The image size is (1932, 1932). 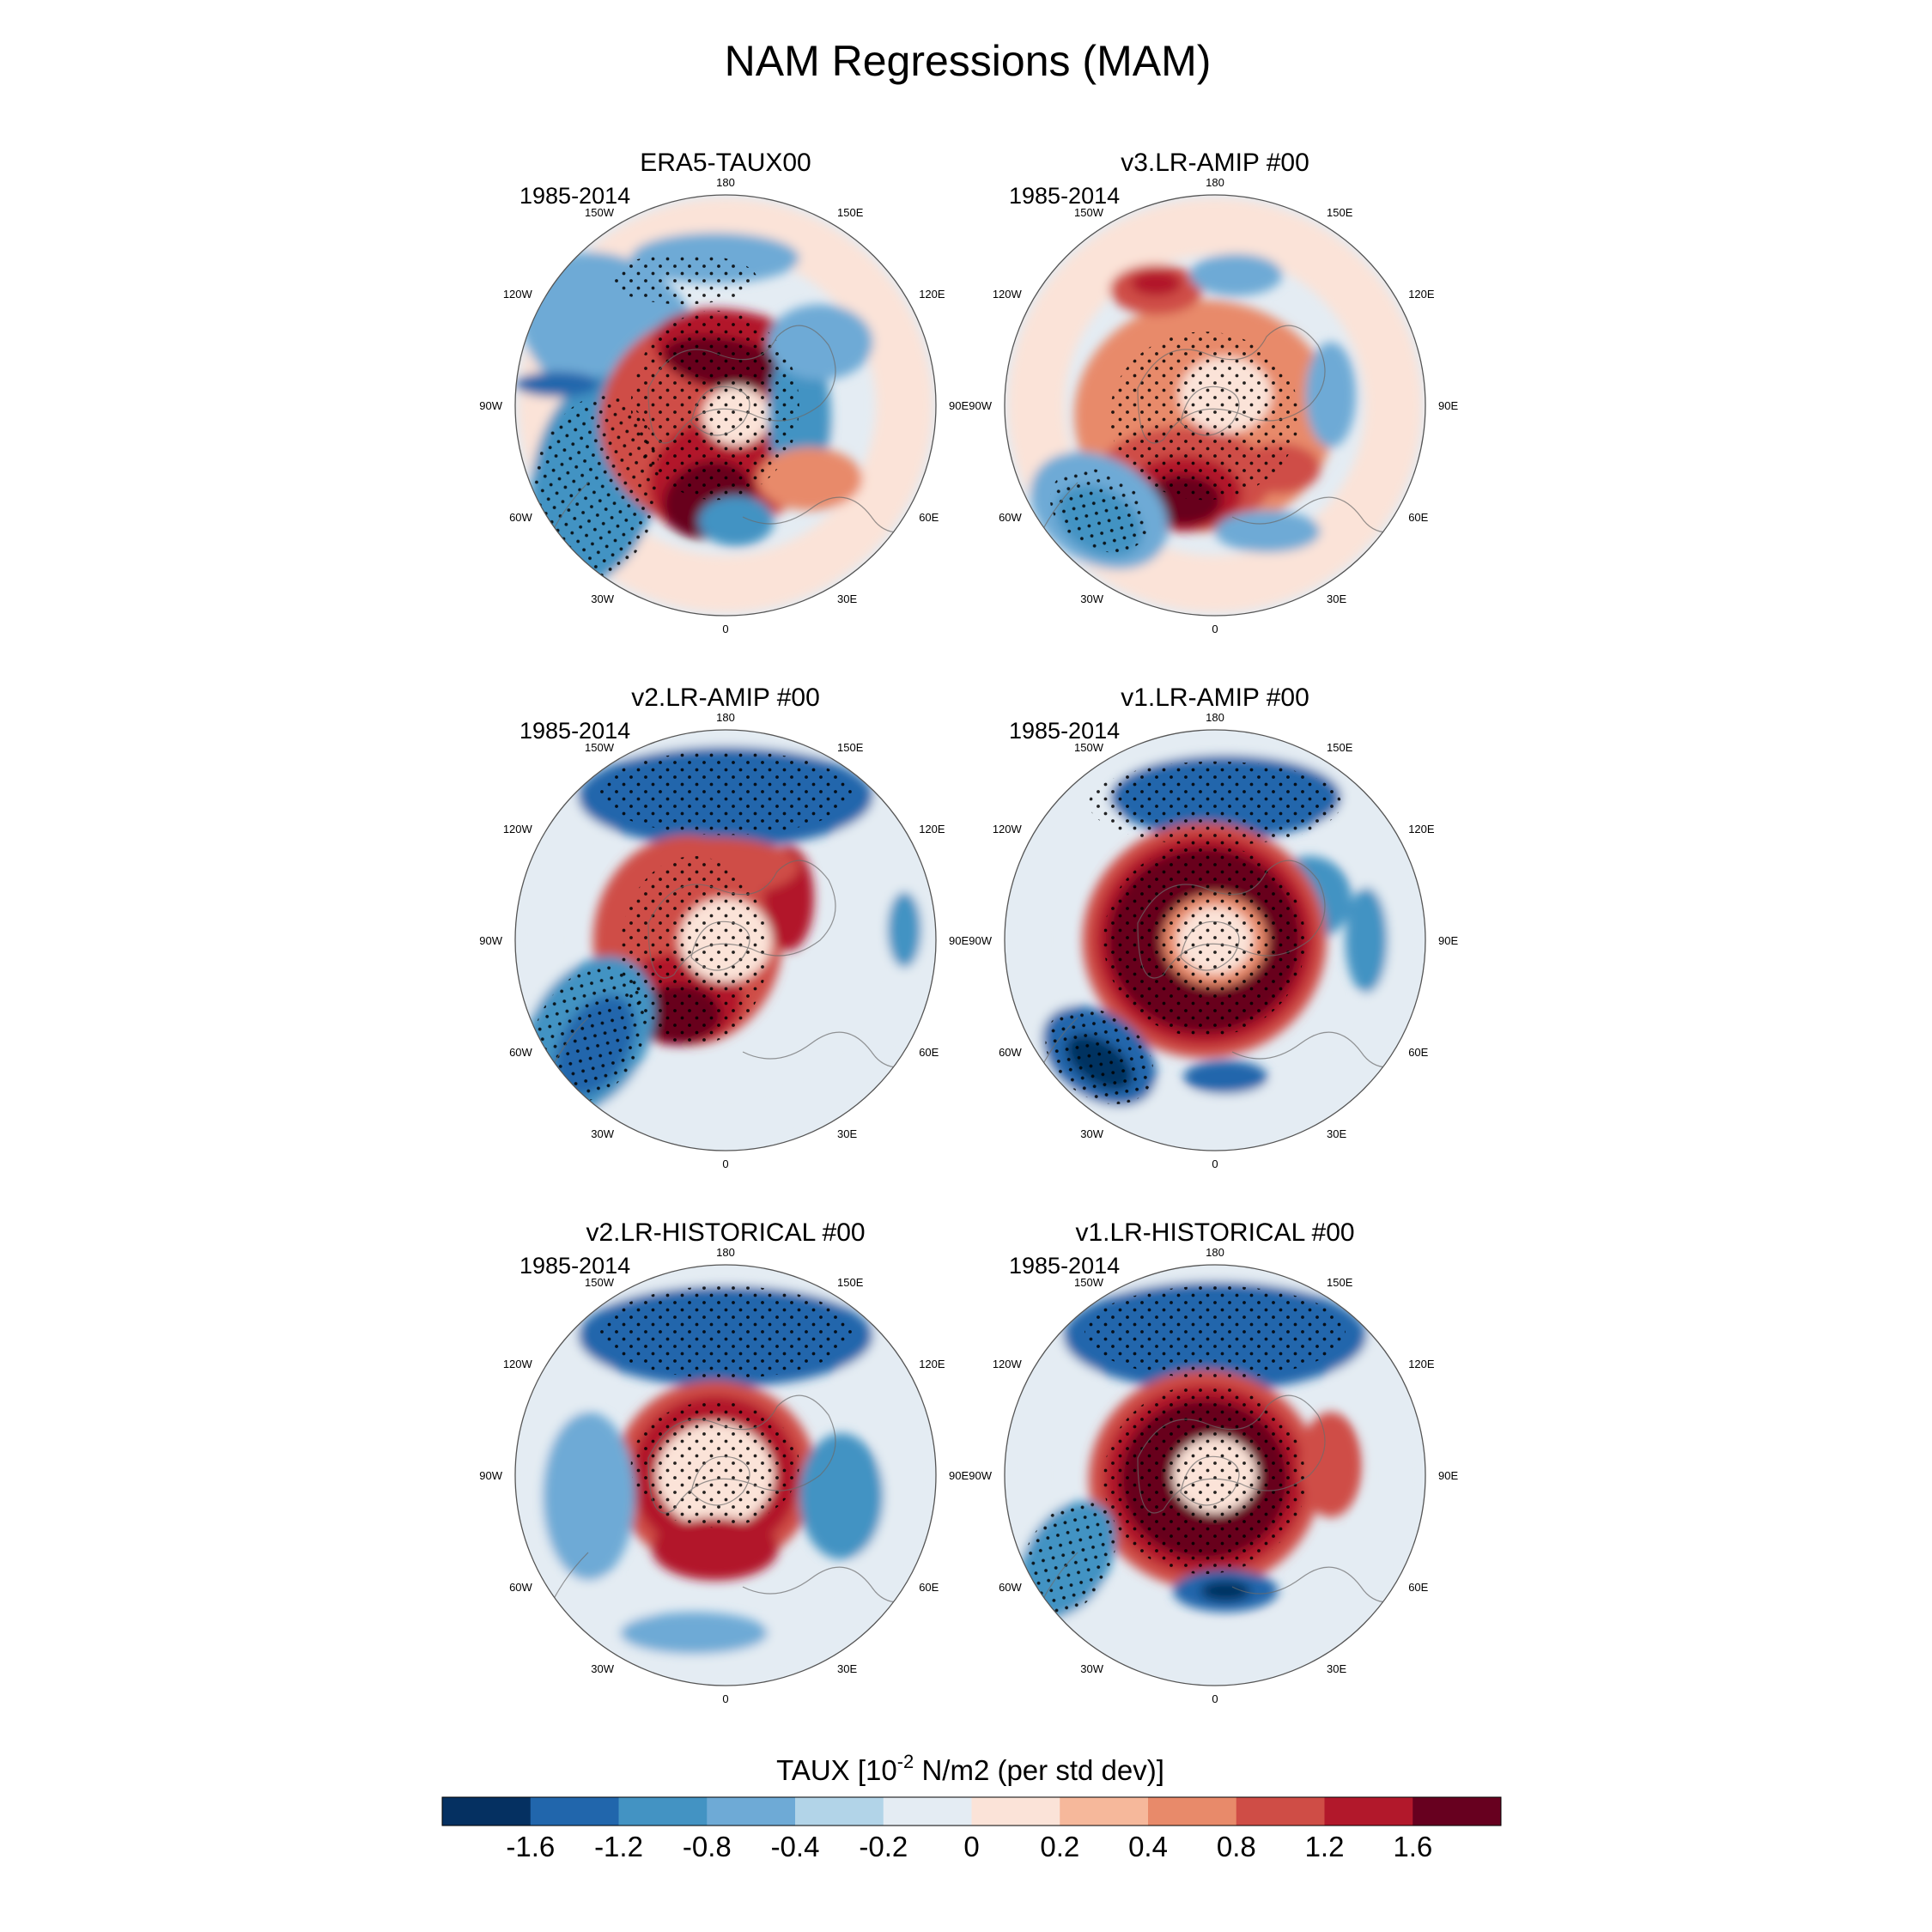 What do you see at coordinates (1214, 1232) in the screenshot?
I see `panel-title: v1.LR-HISTORICAL #00` at bounding box center [1214, 1232].